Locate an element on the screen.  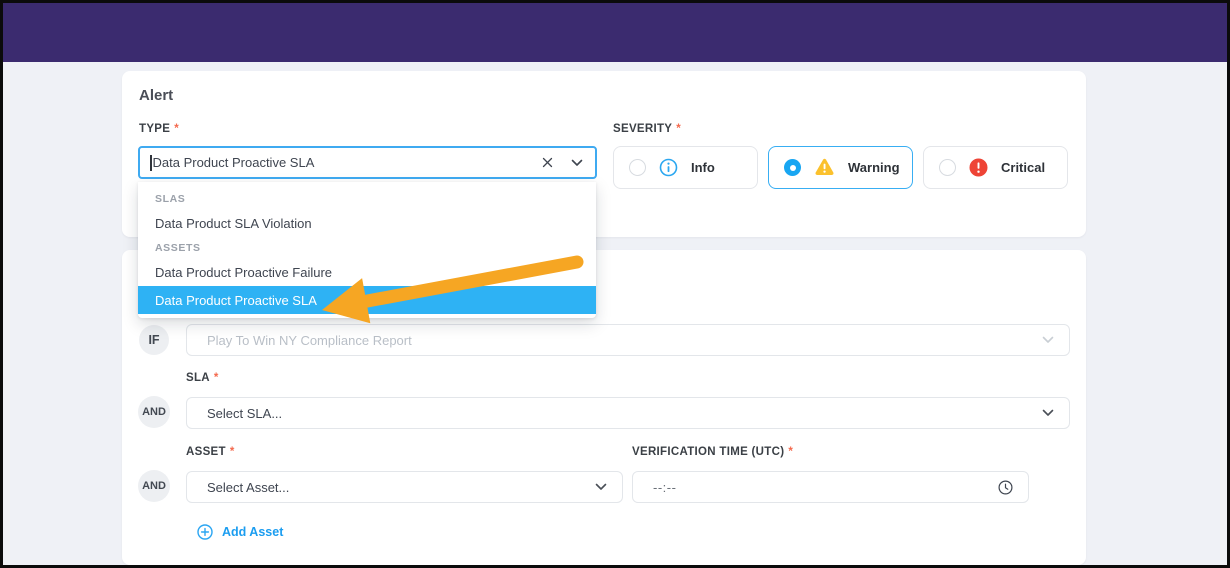
verification-time-value: --:-- is located at coordinates (665, 487).